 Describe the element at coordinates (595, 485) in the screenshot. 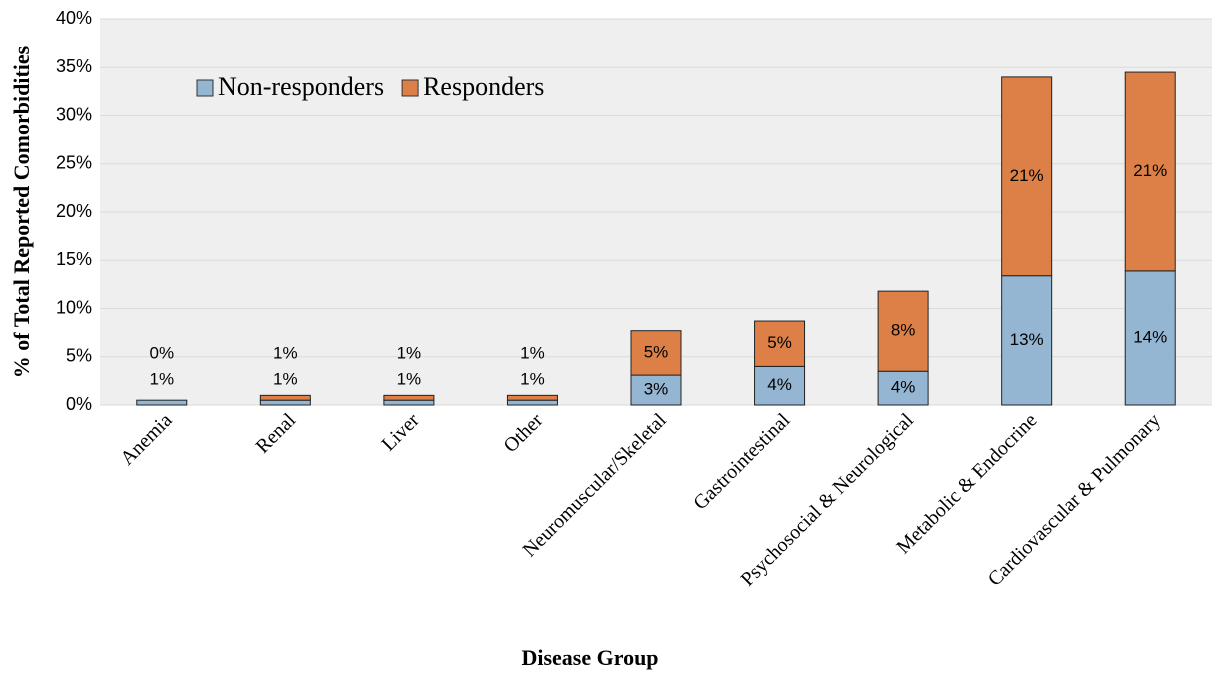

I see `x-tick-label: Neuromuscular/Skeletal` at that location.